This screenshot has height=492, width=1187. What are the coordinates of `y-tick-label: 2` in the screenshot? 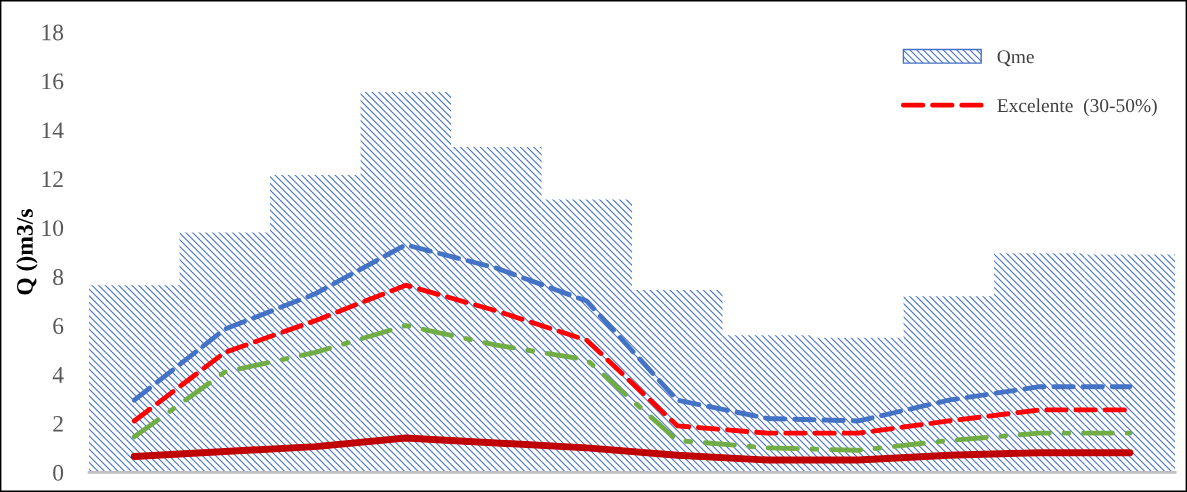 It's located at (58, 423).